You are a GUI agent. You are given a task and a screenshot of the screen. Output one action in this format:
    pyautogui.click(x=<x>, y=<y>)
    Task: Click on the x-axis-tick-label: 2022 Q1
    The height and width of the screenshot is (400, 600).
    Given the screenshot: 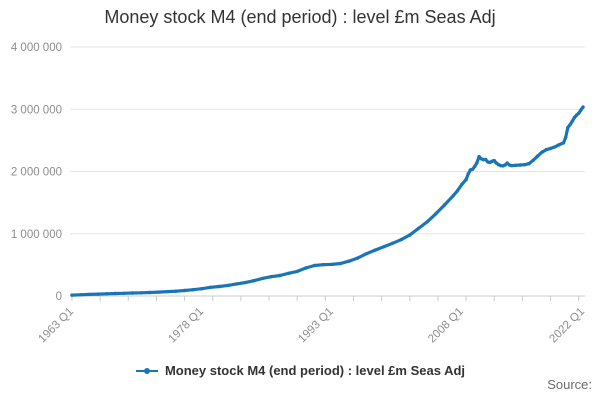 What is the action you would take?
    pyautogui.click(x=567, y=326)
    